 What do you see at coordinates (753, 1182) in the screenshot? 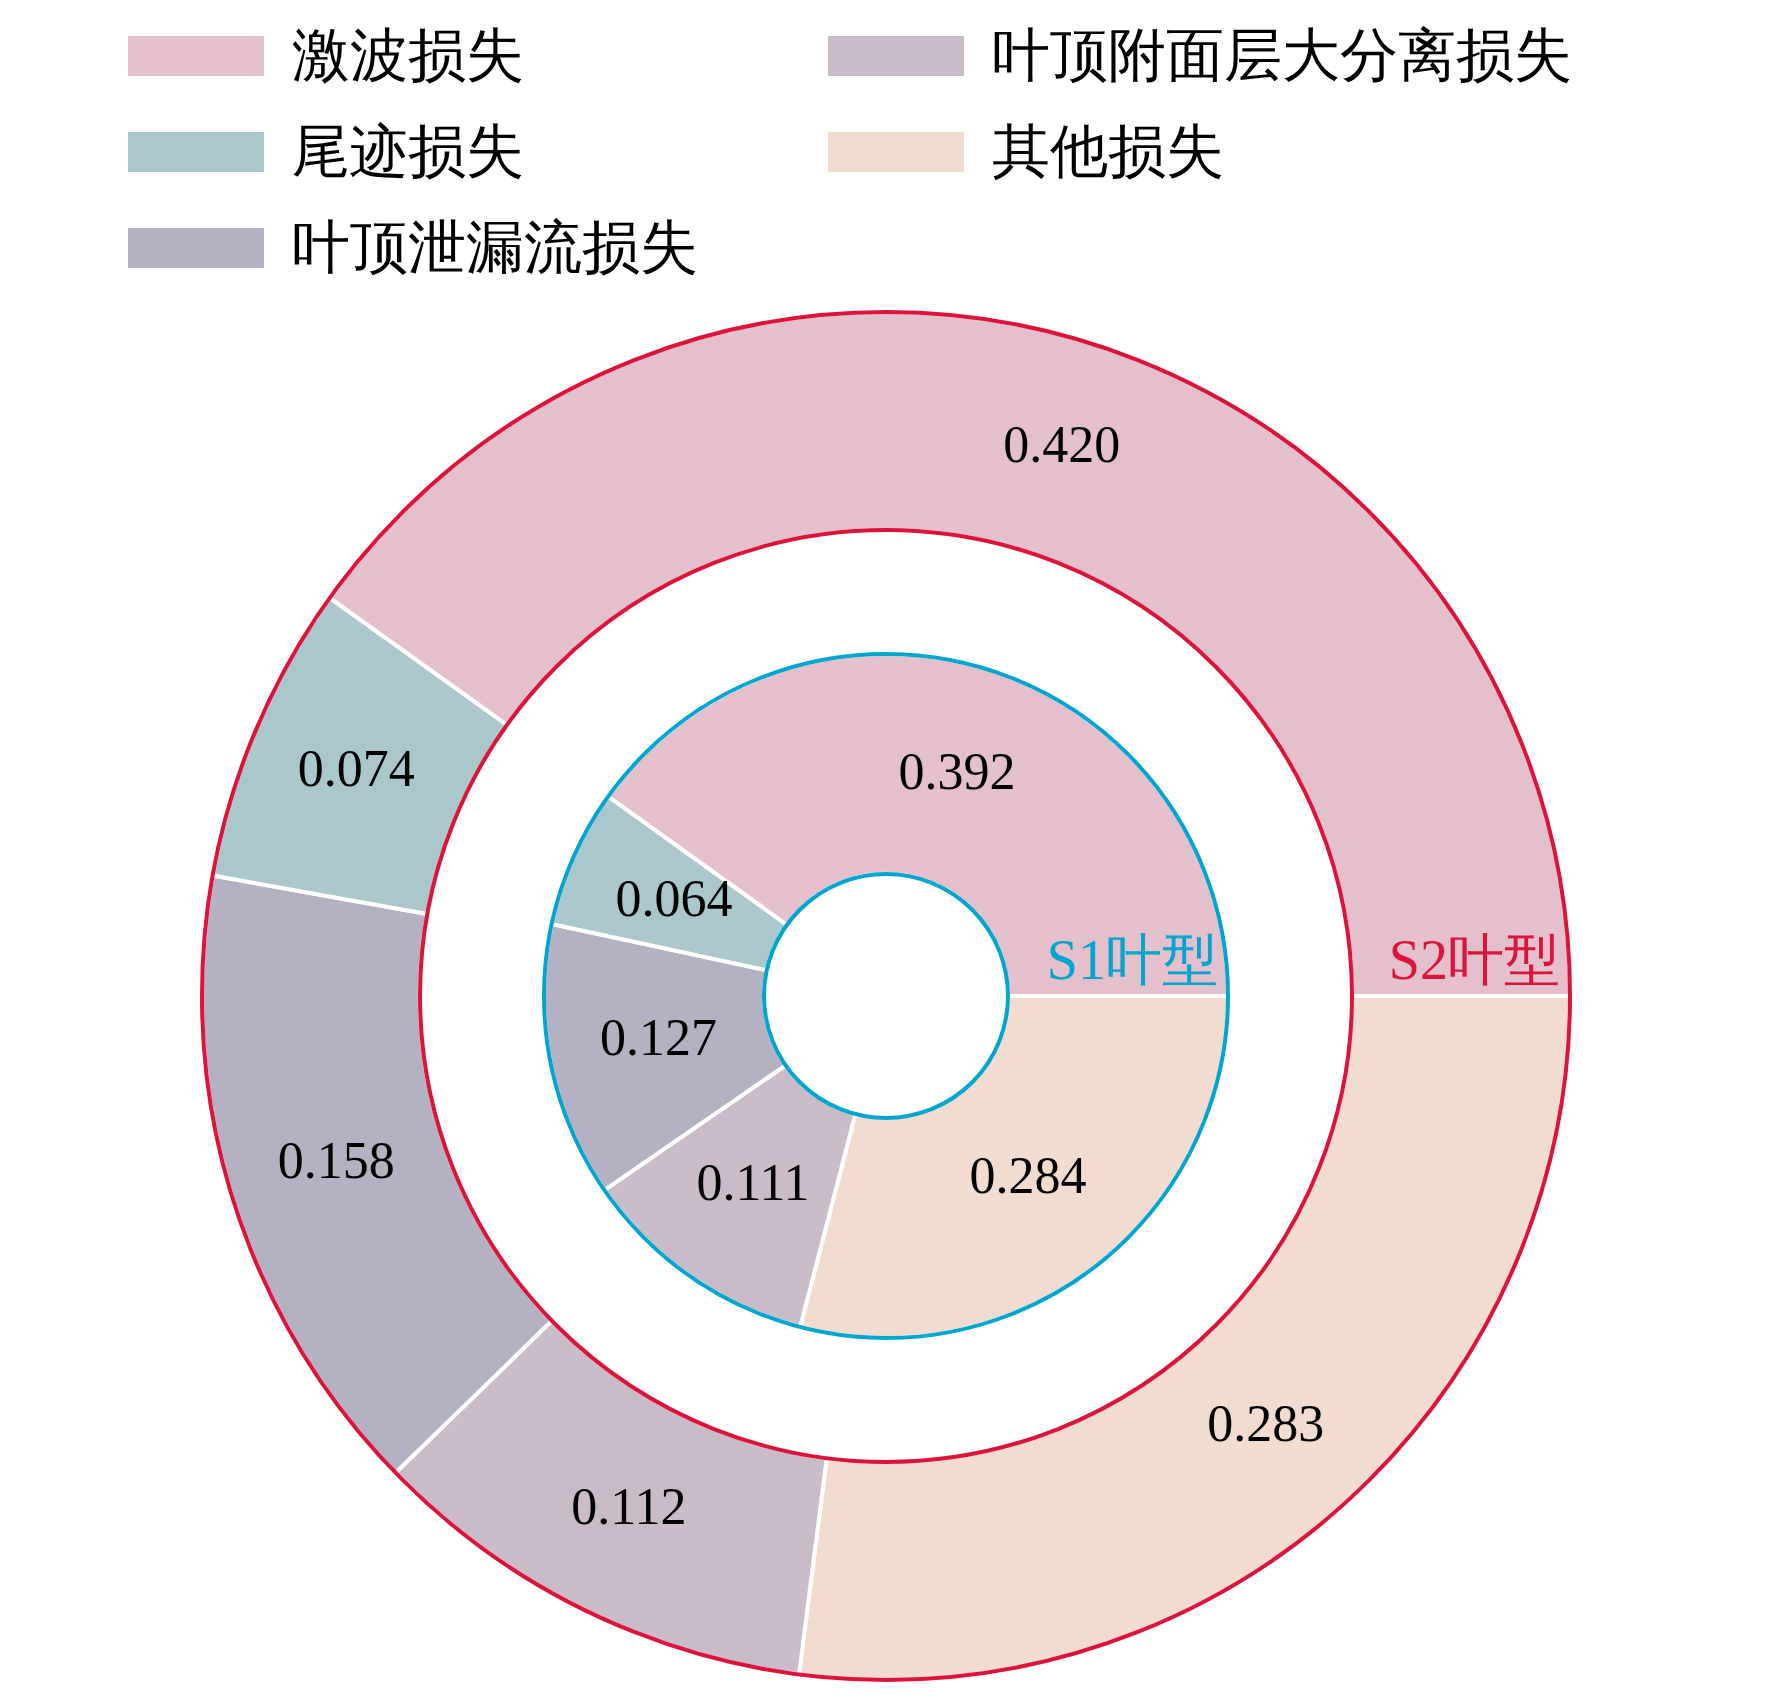
I see `data-label: 0.111` at bounding box center [753, 1182].